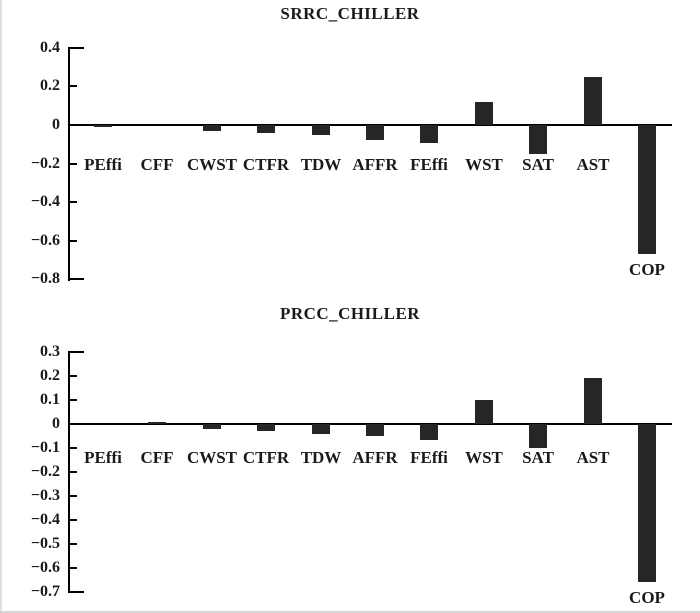 This screenshot has height=613, width=700. Describe the element at coordinates (1, 306) in the screenshot. I see `scan-edge-left` at that location.